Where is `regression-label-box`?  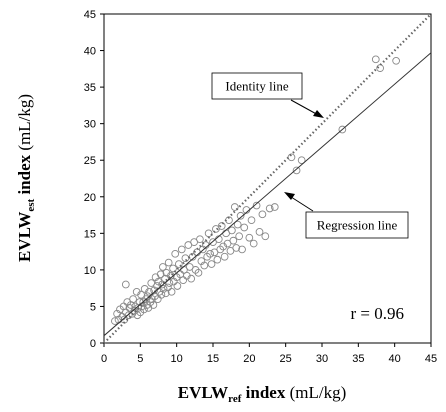 regression-label-box is located at coordinates (357, 225).